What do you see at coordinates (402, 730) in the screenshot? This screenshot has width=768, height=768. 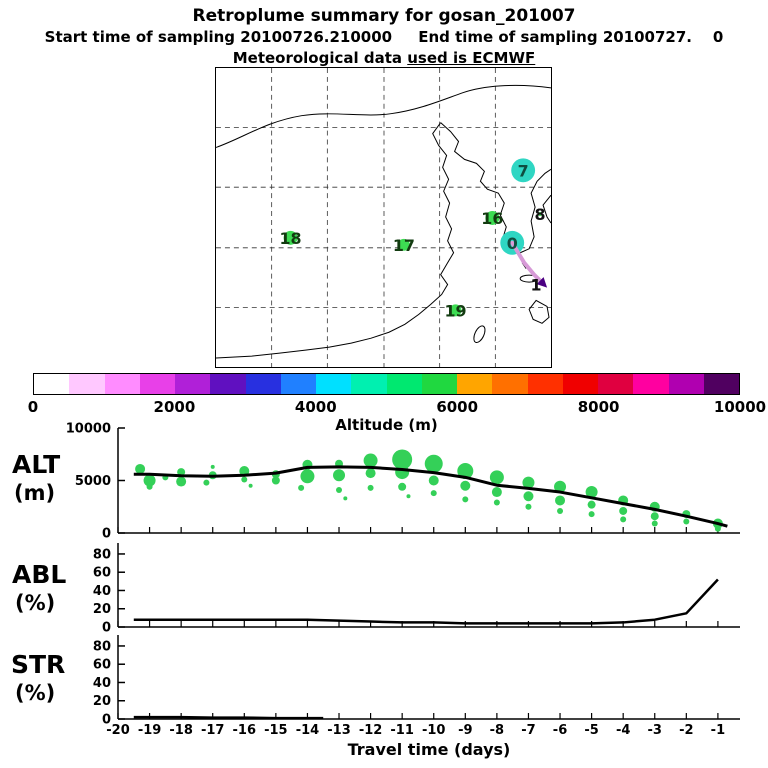 I see `x-tick-label: -11` at bounding box center [402, 730].